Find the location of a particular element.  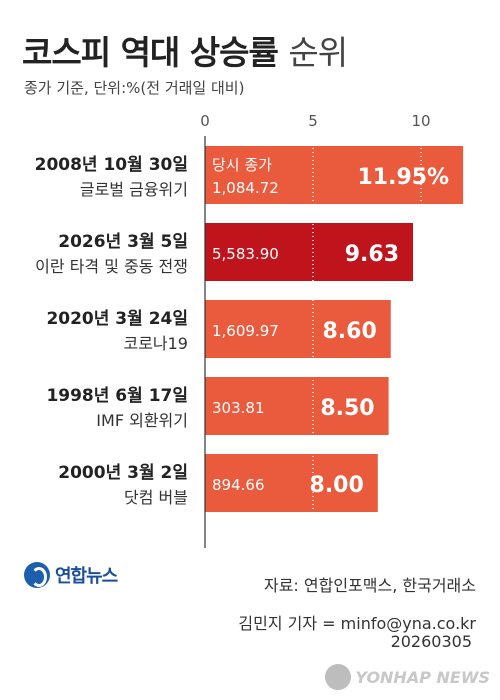

category-event-label: 닷컴 버블 is located at coordinates (156, 497).